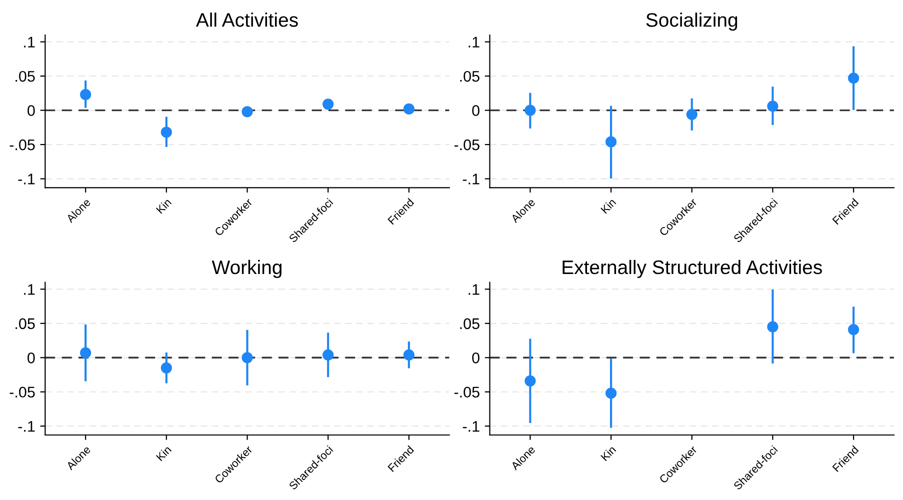 The height and width of the screenshot is (500, 903). I want to click on chart-title: Working, so click(247, 269).